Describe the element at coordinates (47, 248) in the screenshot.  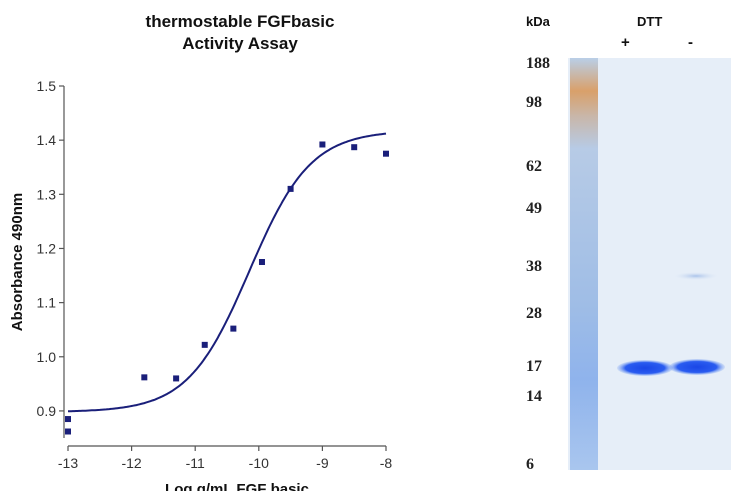
I see `y-tick-label: 1.2` at that location.